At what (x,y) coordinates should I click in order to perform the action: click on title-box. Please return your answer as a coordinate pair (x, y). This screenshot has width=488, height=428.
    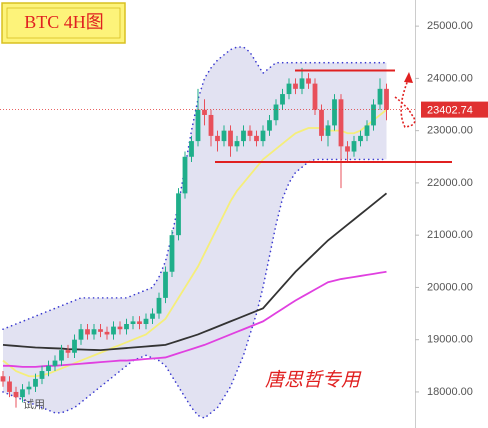
    Looking at the image, I should click on (63, 23).